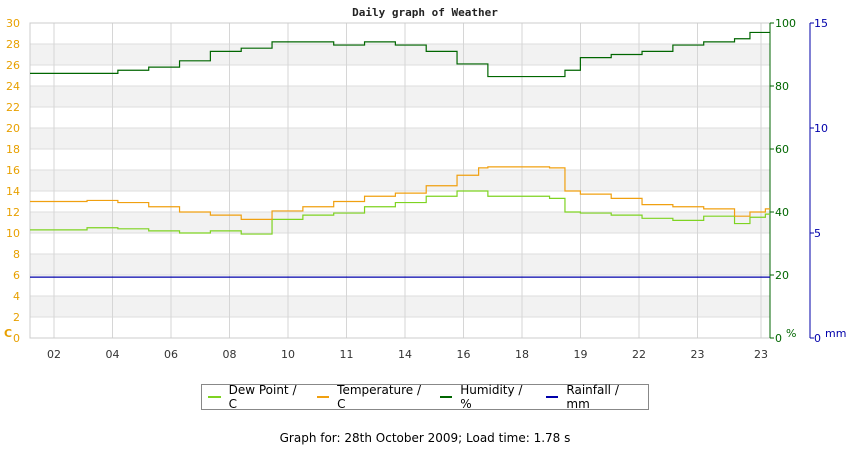 This screenshot has height=450, width=850. Describe the element at coordinates (8, 333) in the screenshot. I see `left-axis-unit: C` at that location.